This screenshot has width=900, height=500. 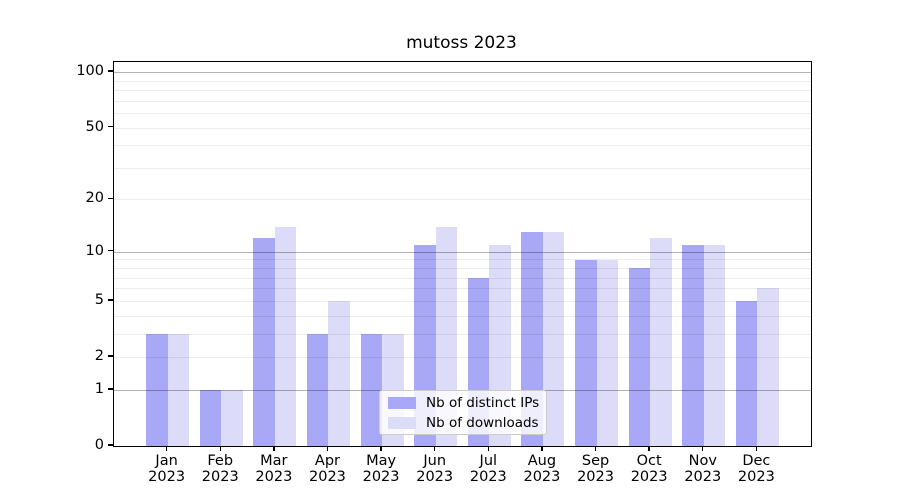 What do you see at coordinates (99, 356) in the screenshot?
I see `y-tick-label: 2` at bounding box center [99, 356].